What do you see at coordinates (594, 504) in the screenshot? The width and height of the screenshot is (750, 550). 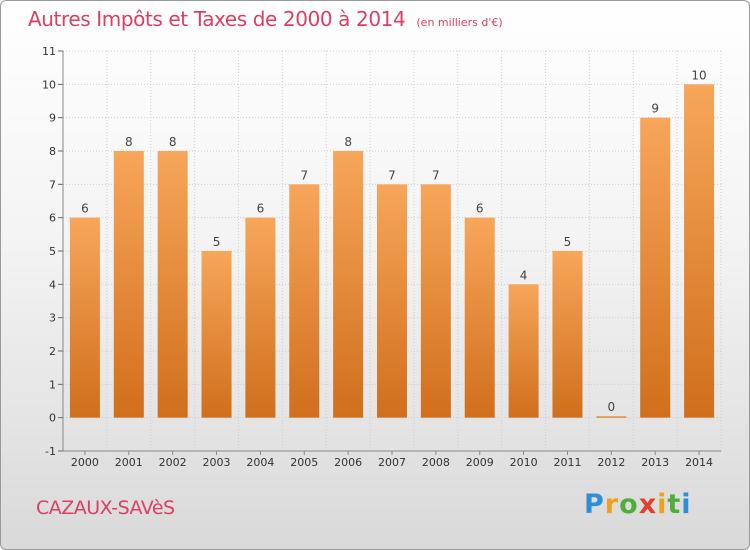 I see `logo-letter: P` at bounding box center [594, 504].